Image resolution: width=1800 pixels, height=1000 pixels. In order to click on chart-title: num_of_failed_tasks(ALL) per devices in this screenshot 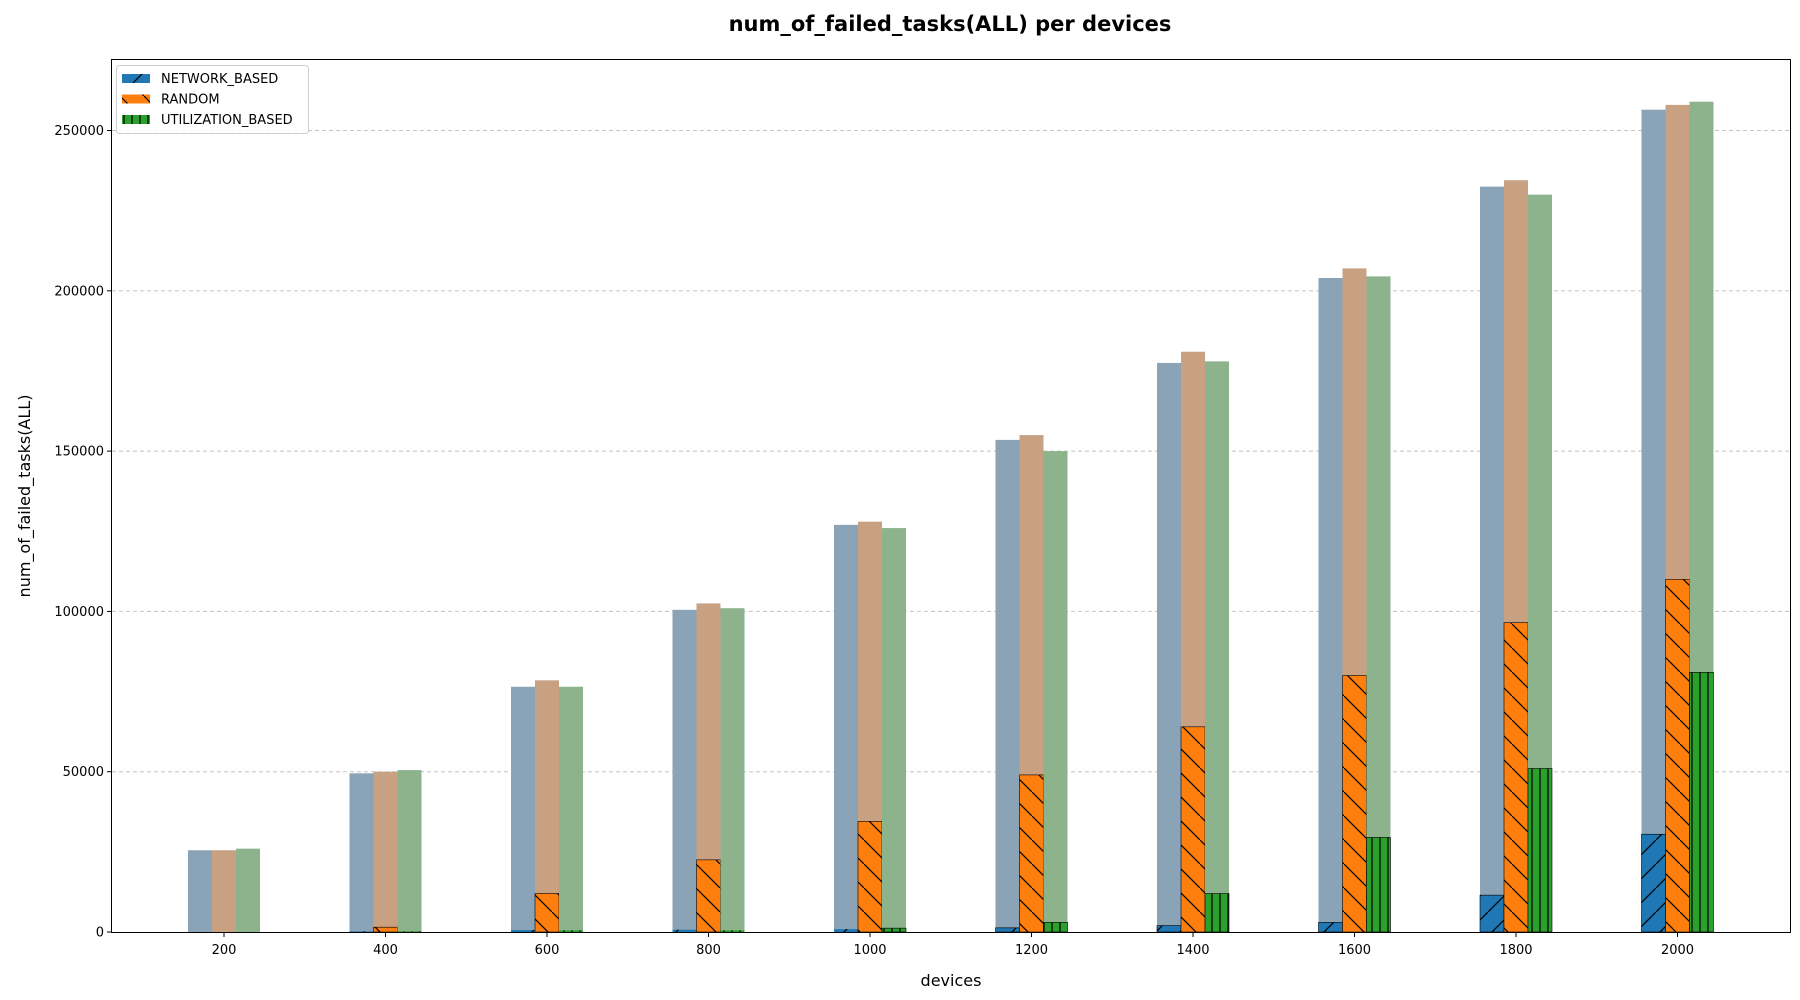, I will do `click(950, 24)`.